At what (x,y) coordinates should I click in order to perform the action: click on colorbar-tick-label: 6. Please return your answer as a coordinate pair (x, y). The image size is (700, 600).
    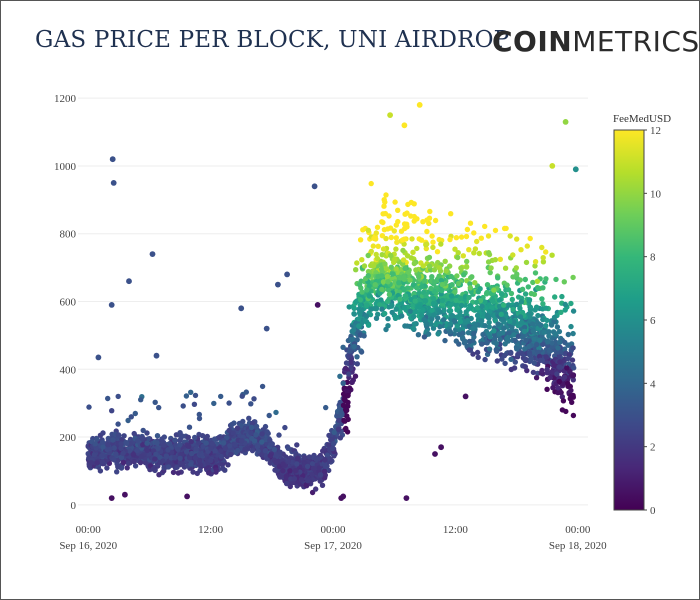
    Looking at the image, I should click on (653, 321).